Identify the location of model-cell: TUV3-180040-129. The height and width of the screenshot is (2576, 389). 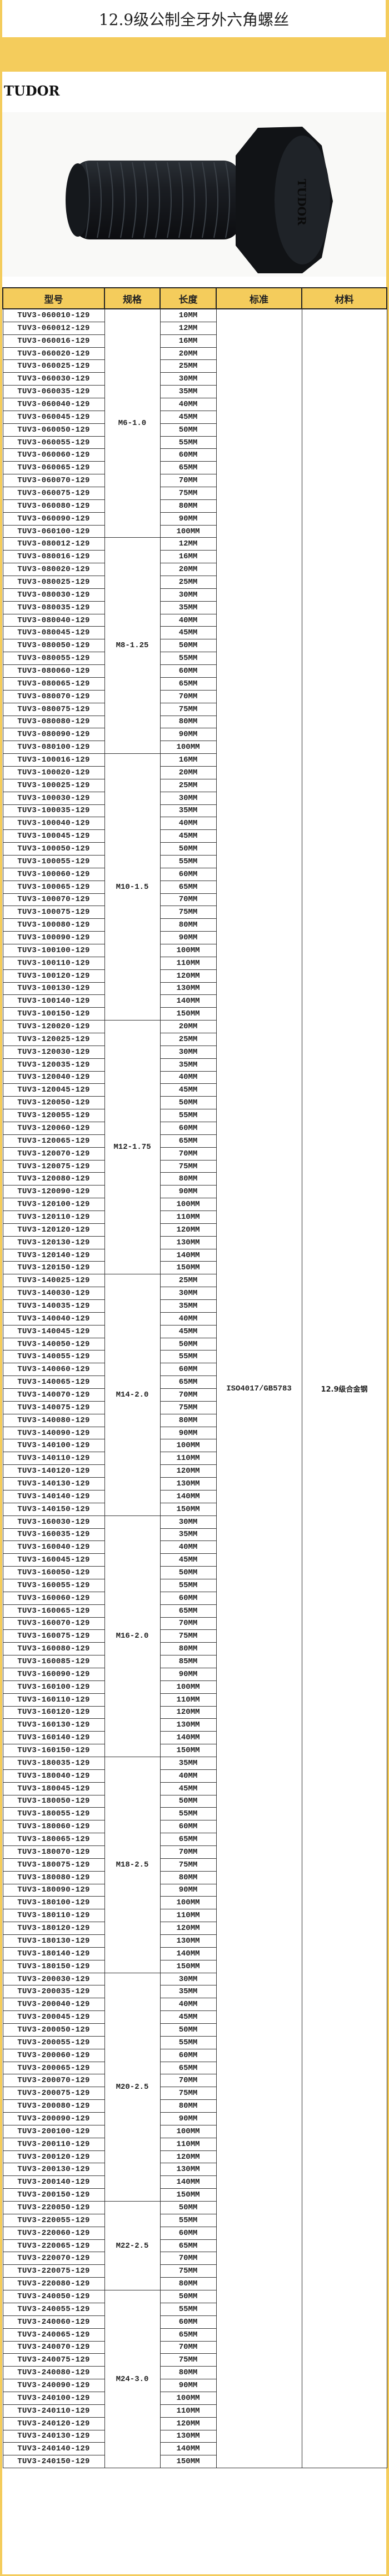
(53, 1776).